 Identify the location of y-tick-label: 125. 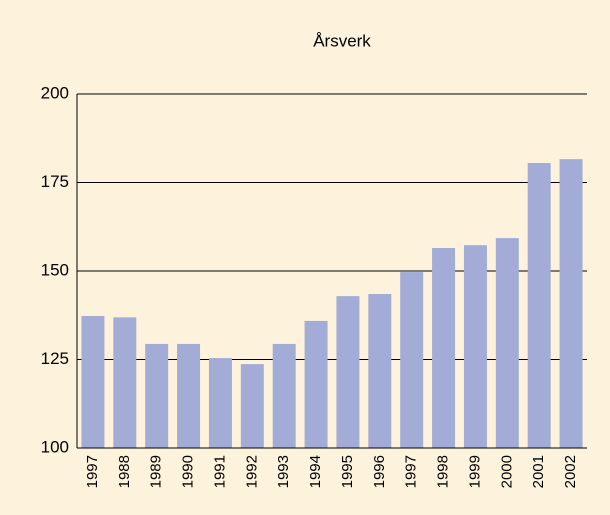
(55, 358).